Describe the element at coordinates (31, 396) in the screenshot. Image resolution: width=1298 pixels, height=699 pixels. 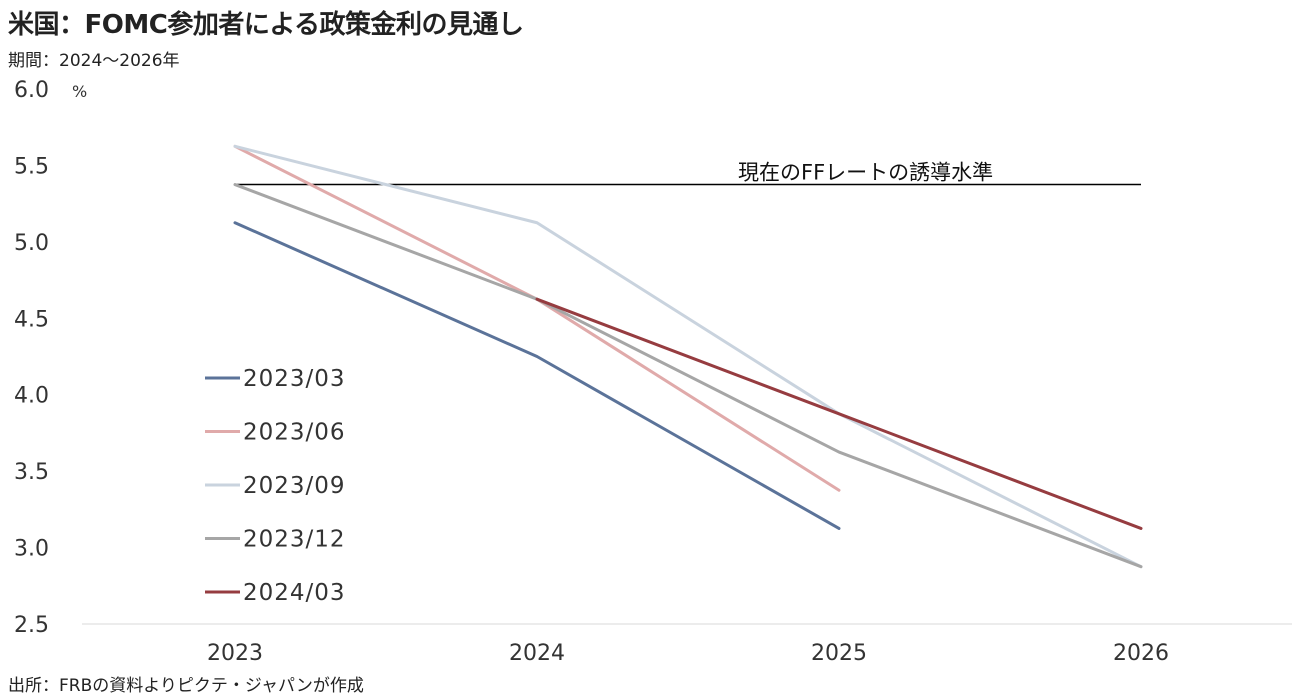
I see `y-tick-label: 4.0` at that location.